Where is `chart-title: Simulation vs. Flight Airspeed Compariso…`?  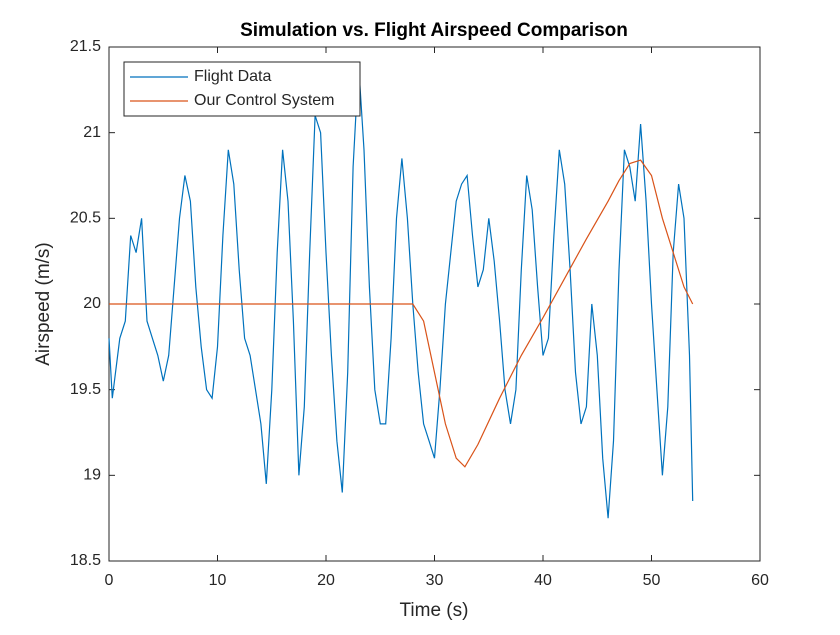 chart-title: Simulation vs. Flight Airspeed Compariso… is located at coordinates (434, 30).